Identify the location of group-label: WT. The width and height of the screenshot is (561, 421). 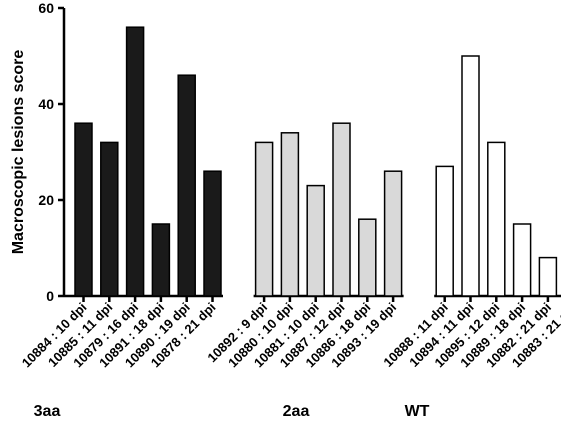
(417, 411).